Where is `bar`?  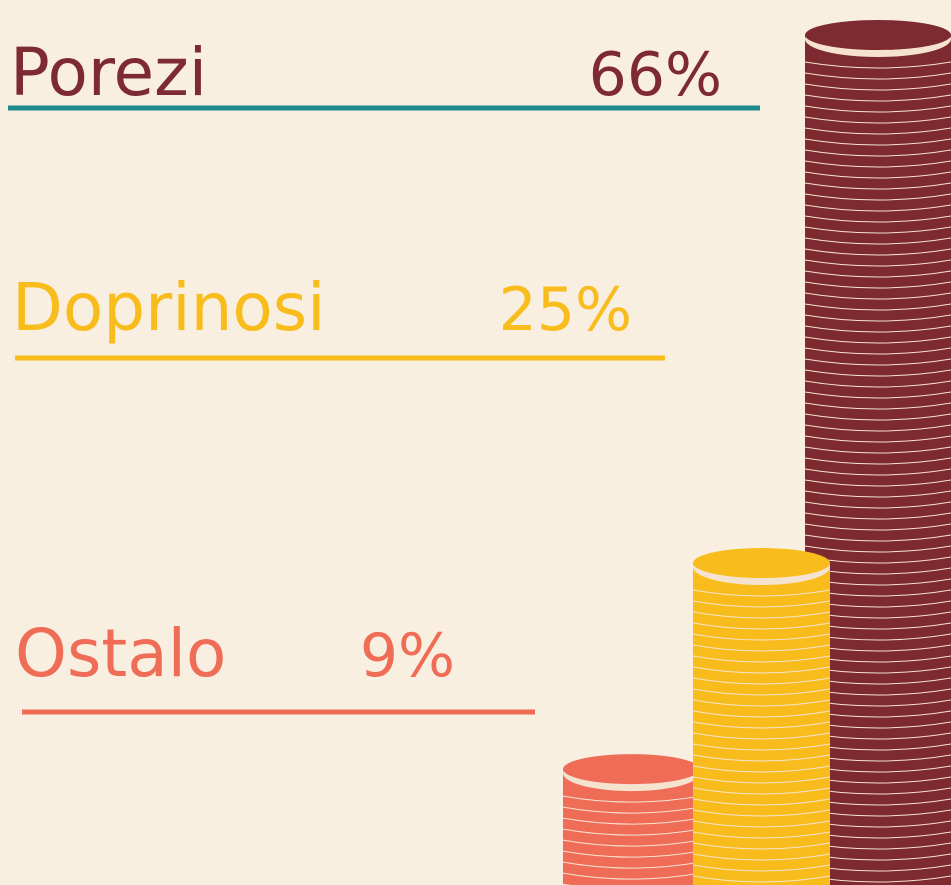
bar is located at coordinates (761, 724).